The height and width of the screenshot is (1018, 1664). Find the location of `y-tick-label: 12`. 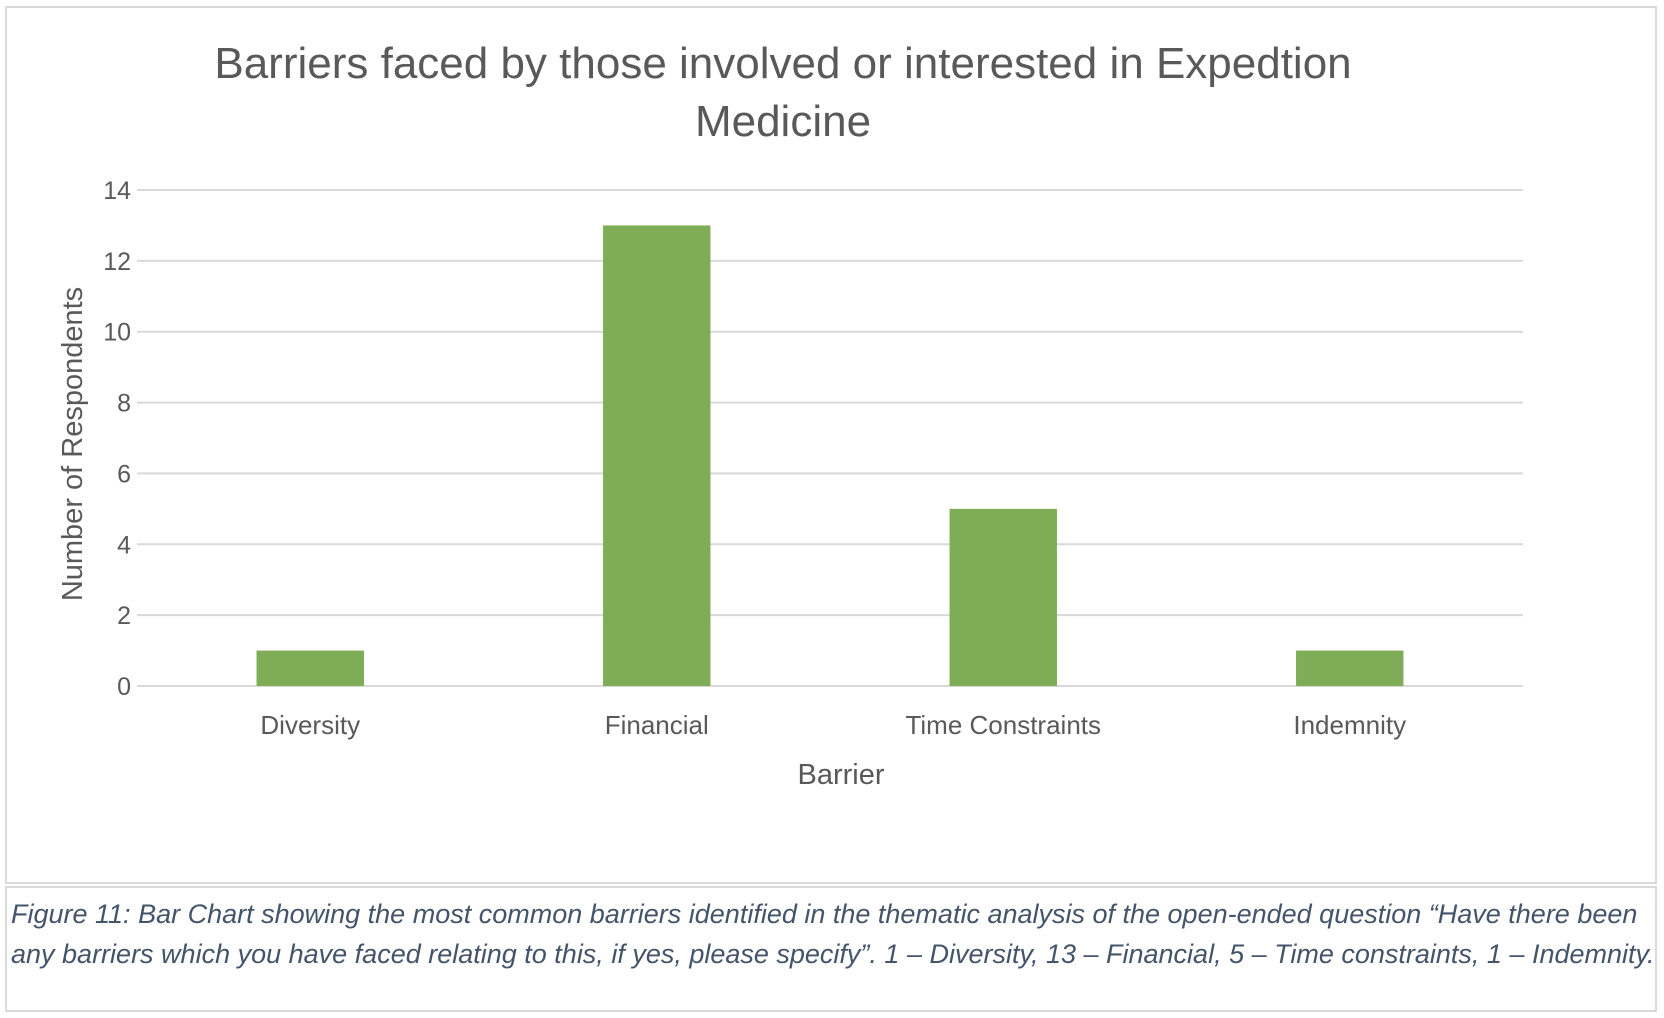

y-tick-label: 12 is located at coordinates (117, 262).